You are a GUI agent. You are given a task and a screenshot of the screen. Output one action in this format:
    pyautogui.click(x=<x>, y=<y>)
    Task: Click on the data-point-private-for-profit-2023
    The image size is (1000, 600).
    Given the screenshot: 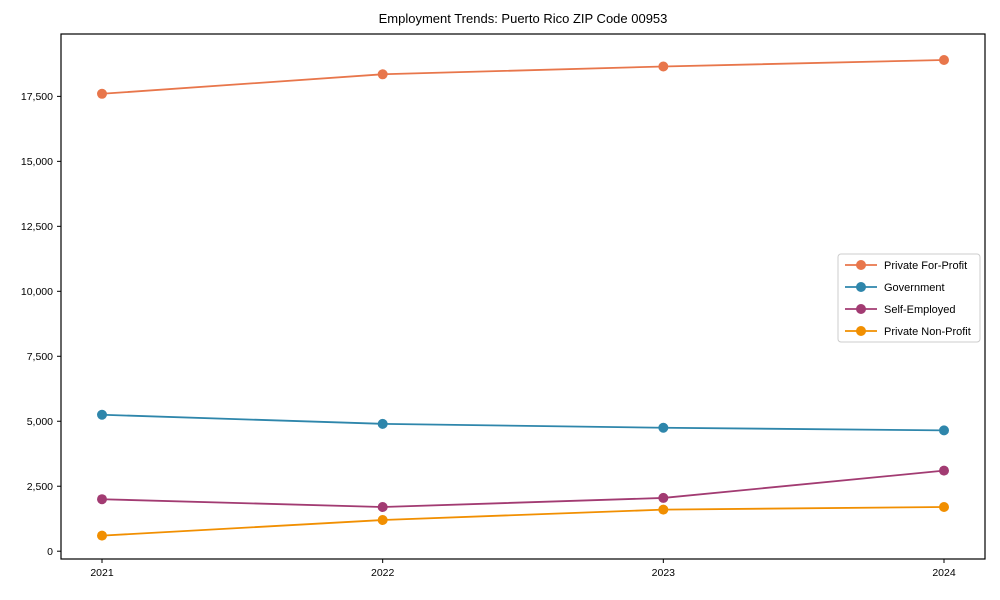 What is the action you would take?
    pyautogui.click(x=663, y=66)
    